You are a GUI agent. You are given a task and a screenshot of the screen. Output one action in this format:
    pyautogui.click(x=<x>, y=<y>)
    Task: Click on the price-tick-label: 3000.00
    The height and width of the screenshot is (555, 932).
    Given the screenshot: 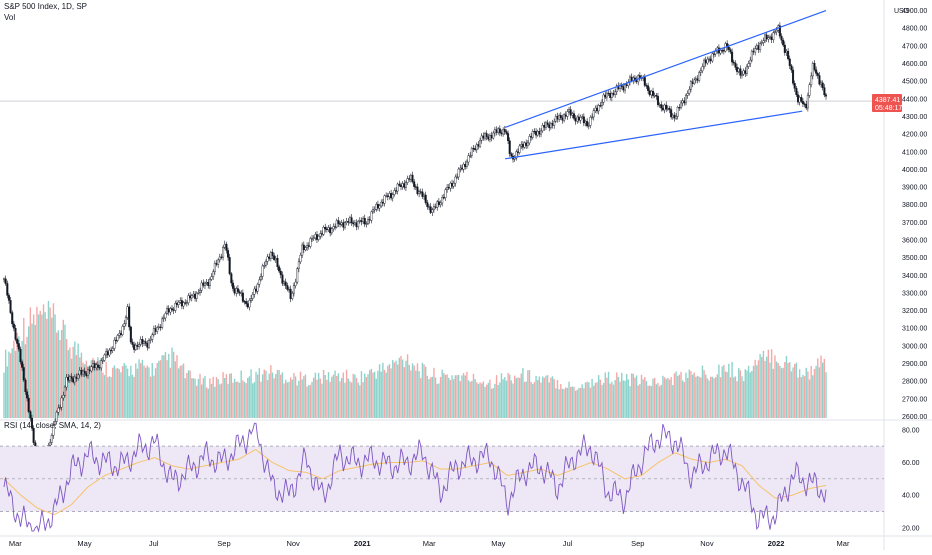 What is the action you would take?
    pyautogui.click(x=914, y=346)
    